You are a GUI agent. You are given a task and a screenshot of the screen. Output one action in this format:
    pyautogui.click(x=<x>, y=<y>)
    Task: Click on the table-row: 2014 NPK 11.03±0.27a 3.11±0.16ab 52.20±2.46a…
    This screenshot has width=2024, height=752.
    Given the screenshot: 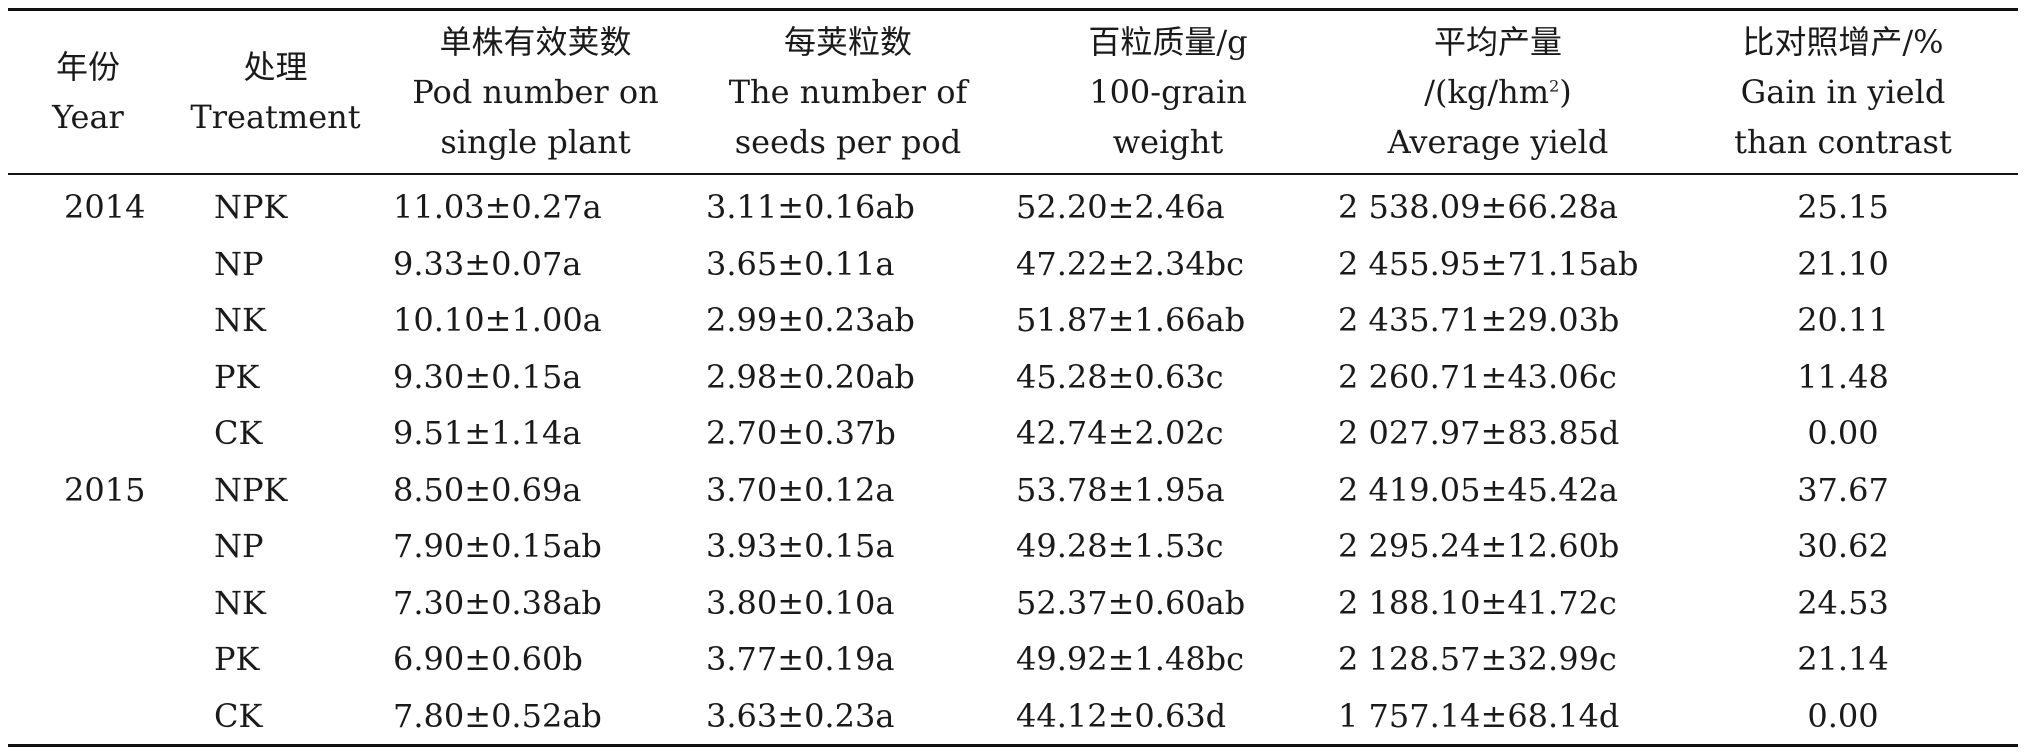 What is the action you would take?
    pyautogui.click(x=1013, y=205)
    